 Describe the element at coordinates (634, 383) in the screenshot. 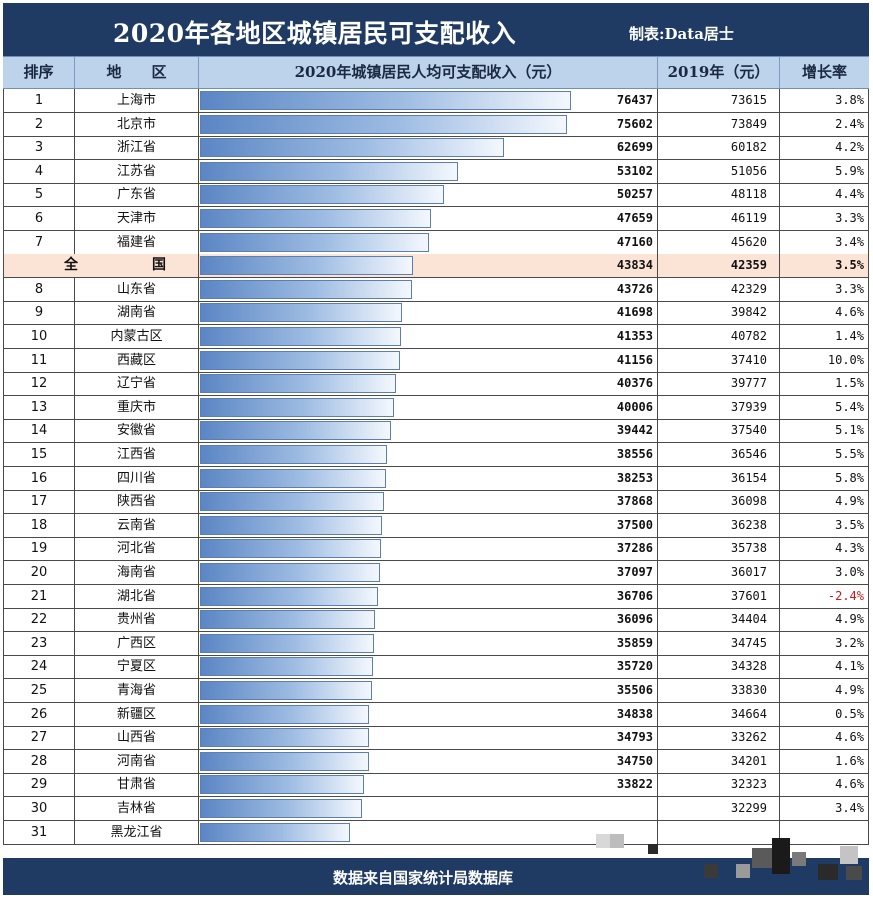

I see `bar-value-label: 40376` at that location.